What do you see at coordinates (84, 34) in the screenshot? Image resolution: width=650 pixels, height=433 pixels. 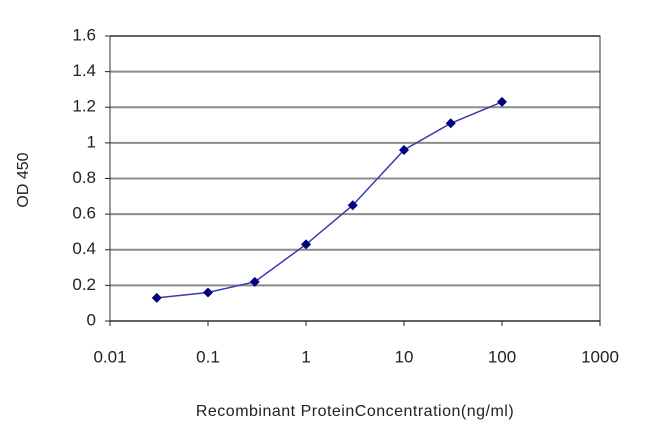 I see `y-tick-label: 1.6` at bounding box center [84, 34].